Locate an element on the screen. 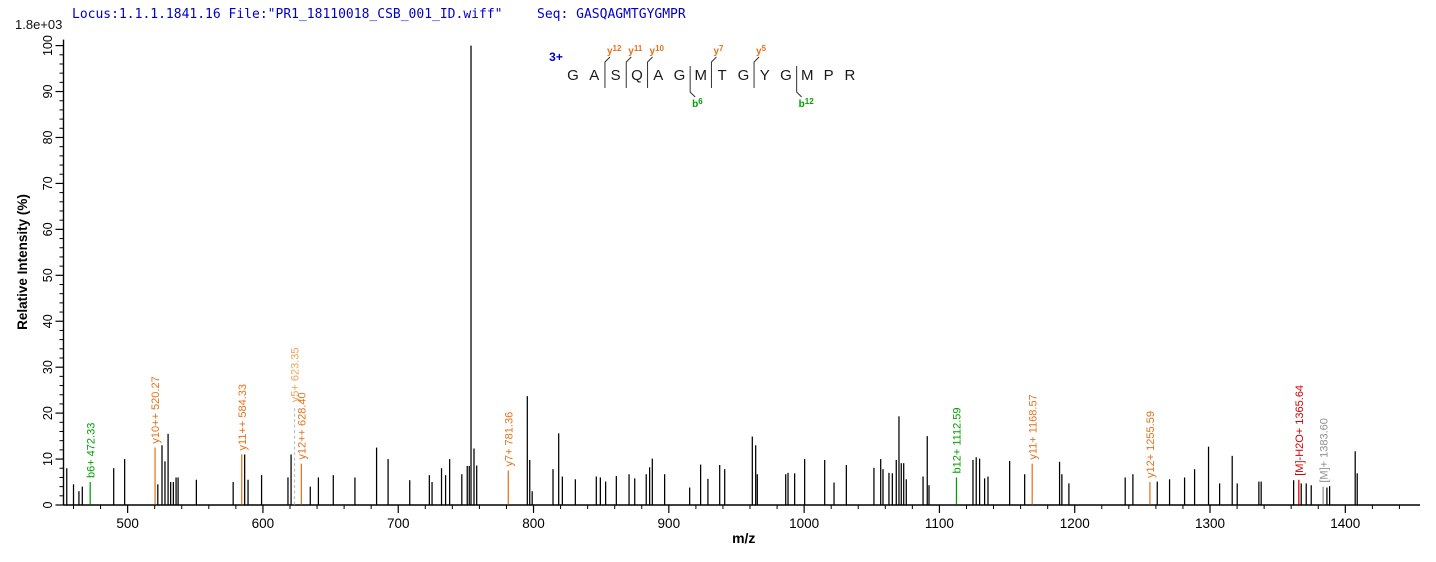  y-axis-title: Relative Intensity (%) is located at coordinates (22, 262).